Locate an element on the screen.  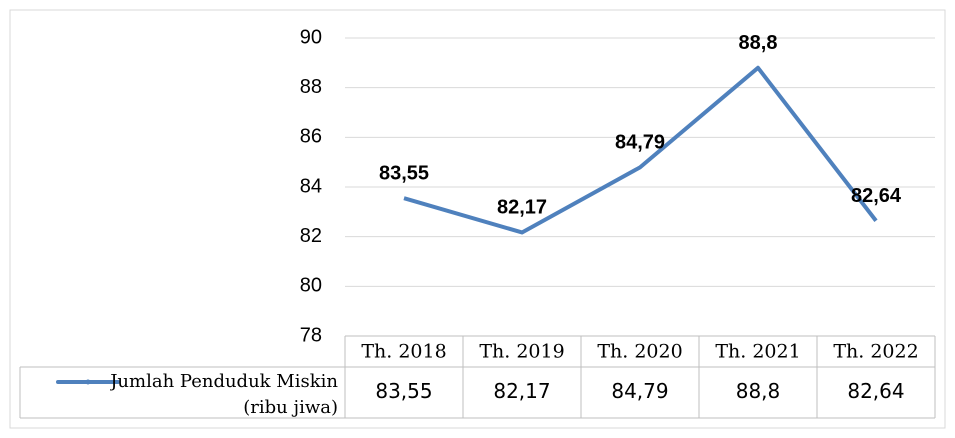
data-label: 82,64 is located at coordinates (876, 196).